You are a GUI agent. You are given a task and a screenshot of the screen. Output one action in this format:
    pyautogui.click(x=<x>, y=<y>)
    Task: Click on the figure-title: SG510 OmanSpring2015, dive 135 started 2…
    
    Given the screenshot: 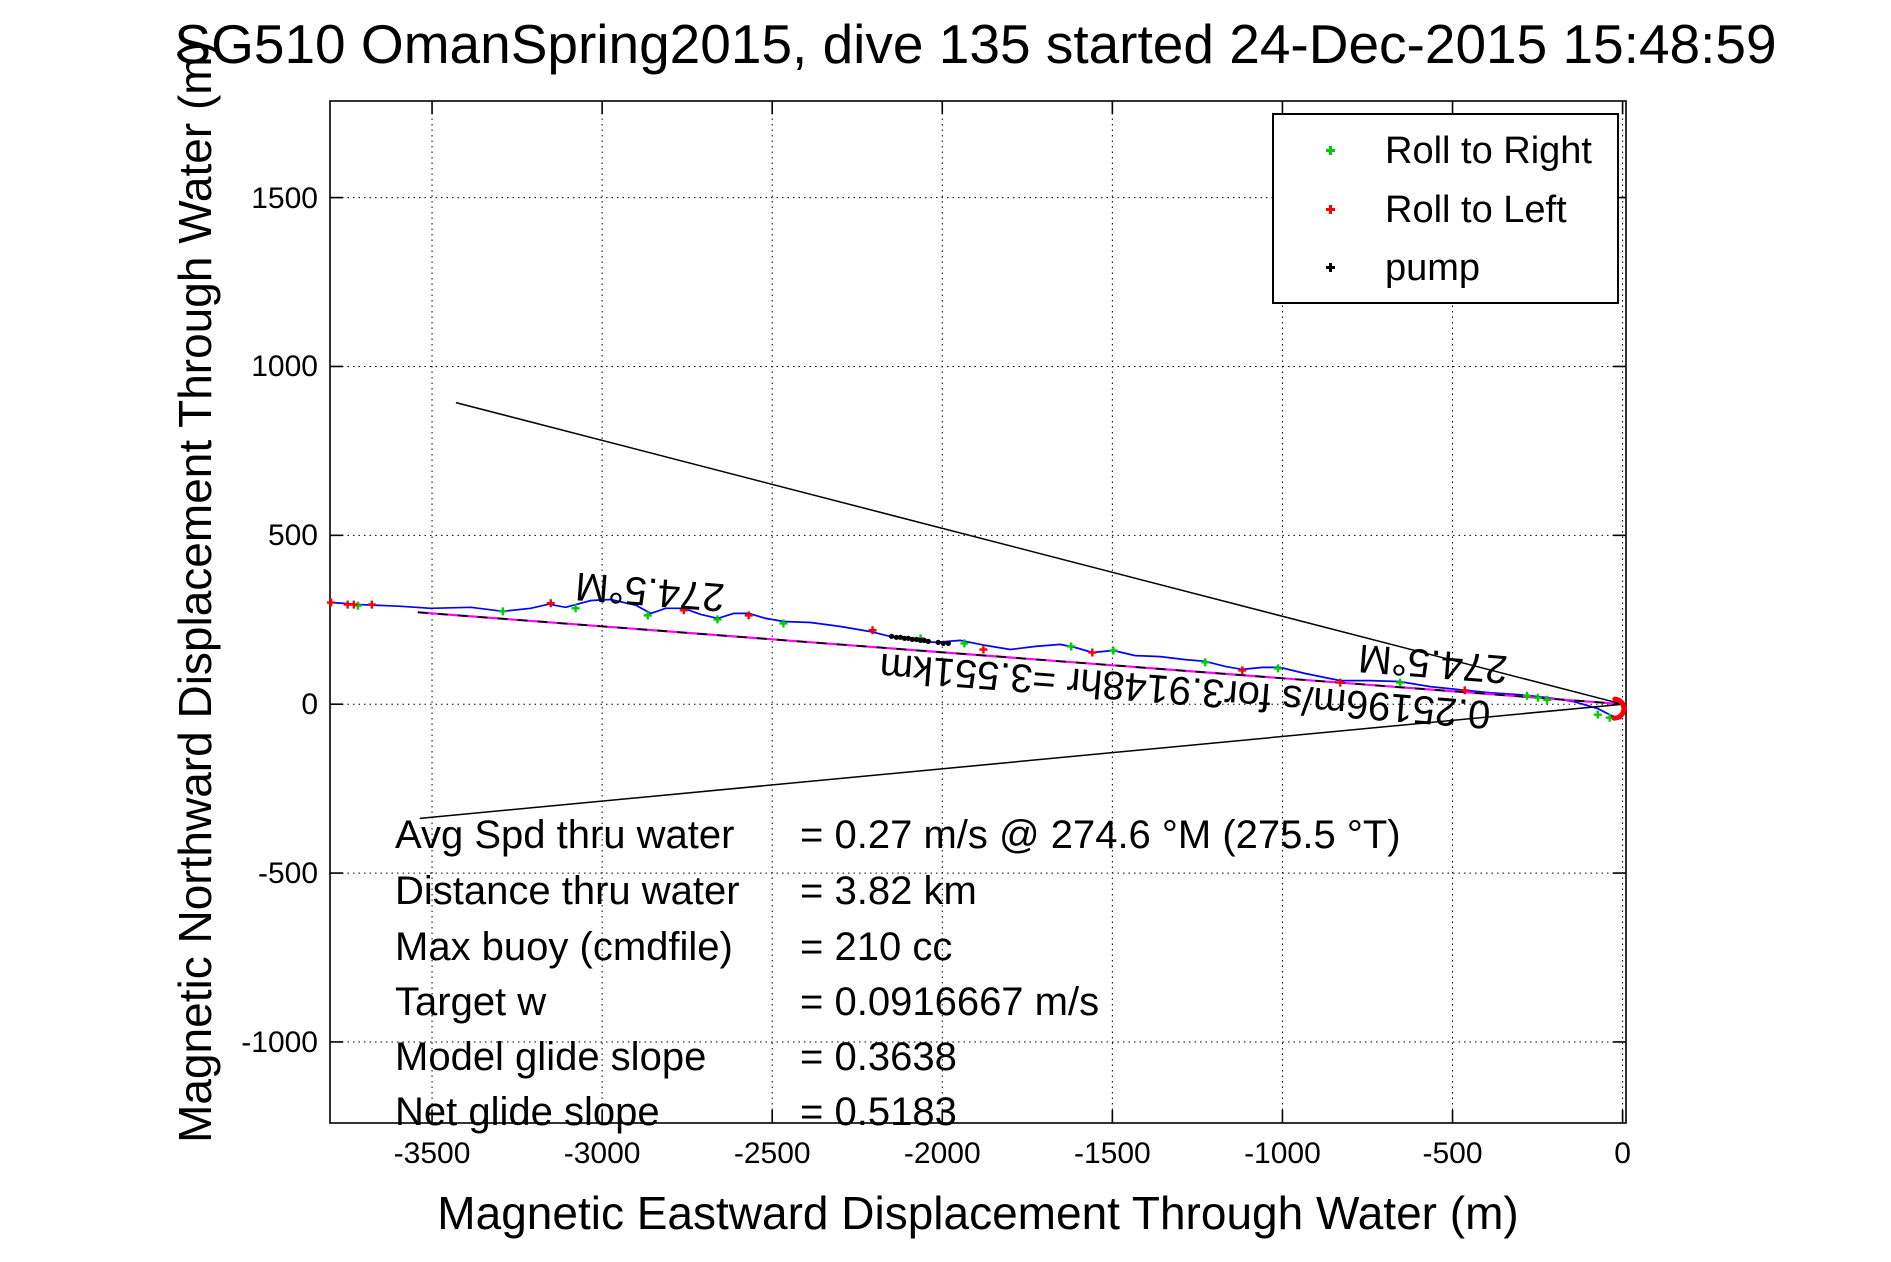 What is the action you would take?
    pyautogui.click(x=975, y=44)
    